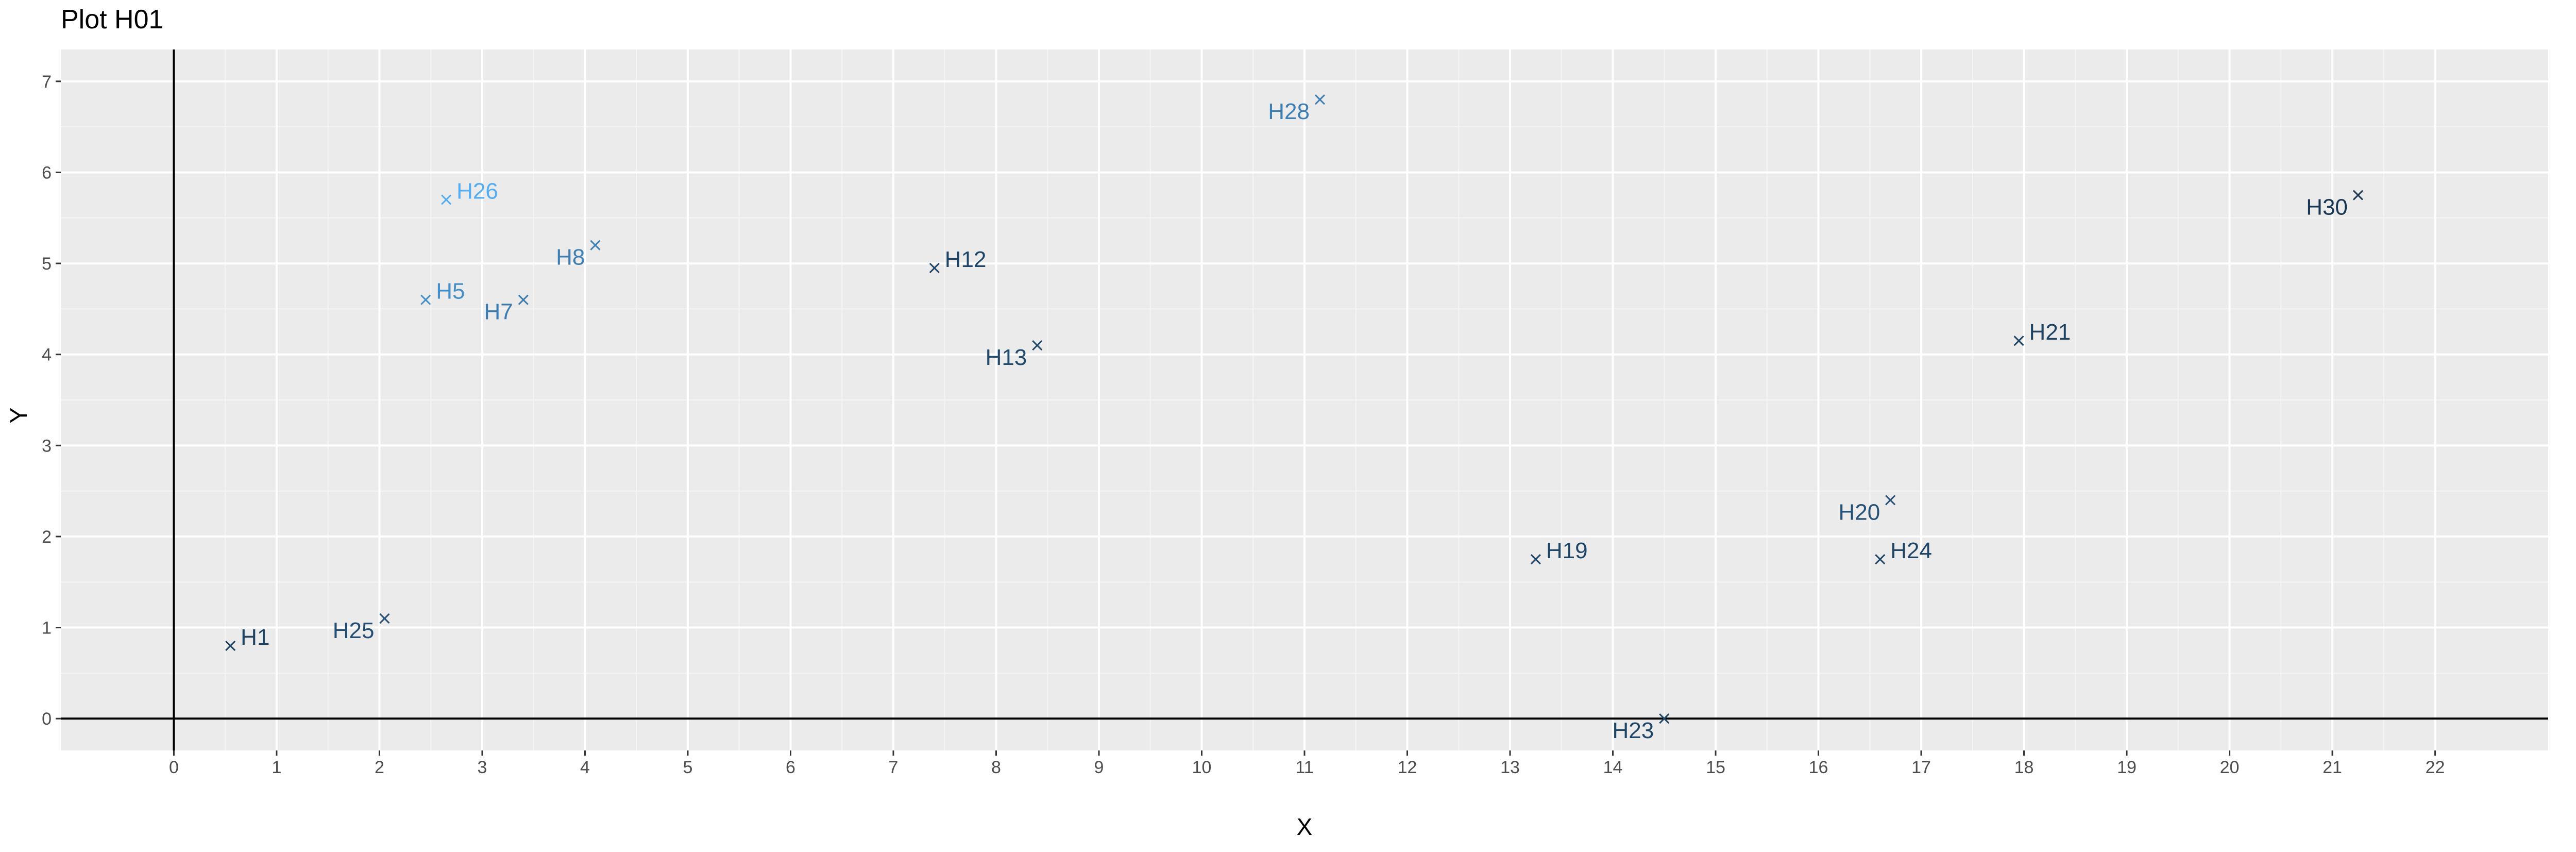  I want to click on x-tick-label: 11, so click(1304, 767).